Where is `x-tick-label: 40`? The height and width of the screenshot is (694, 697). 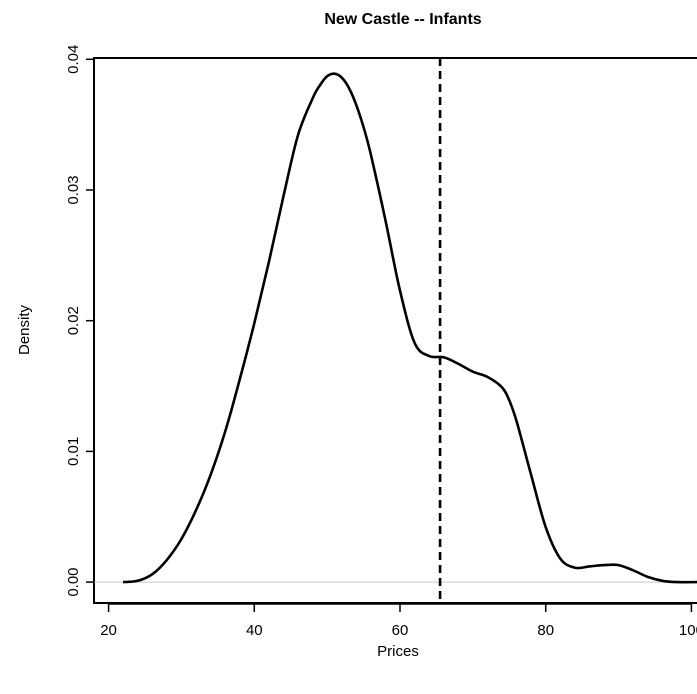 x-tick-label: 40 is located at coordinates (254, 630).